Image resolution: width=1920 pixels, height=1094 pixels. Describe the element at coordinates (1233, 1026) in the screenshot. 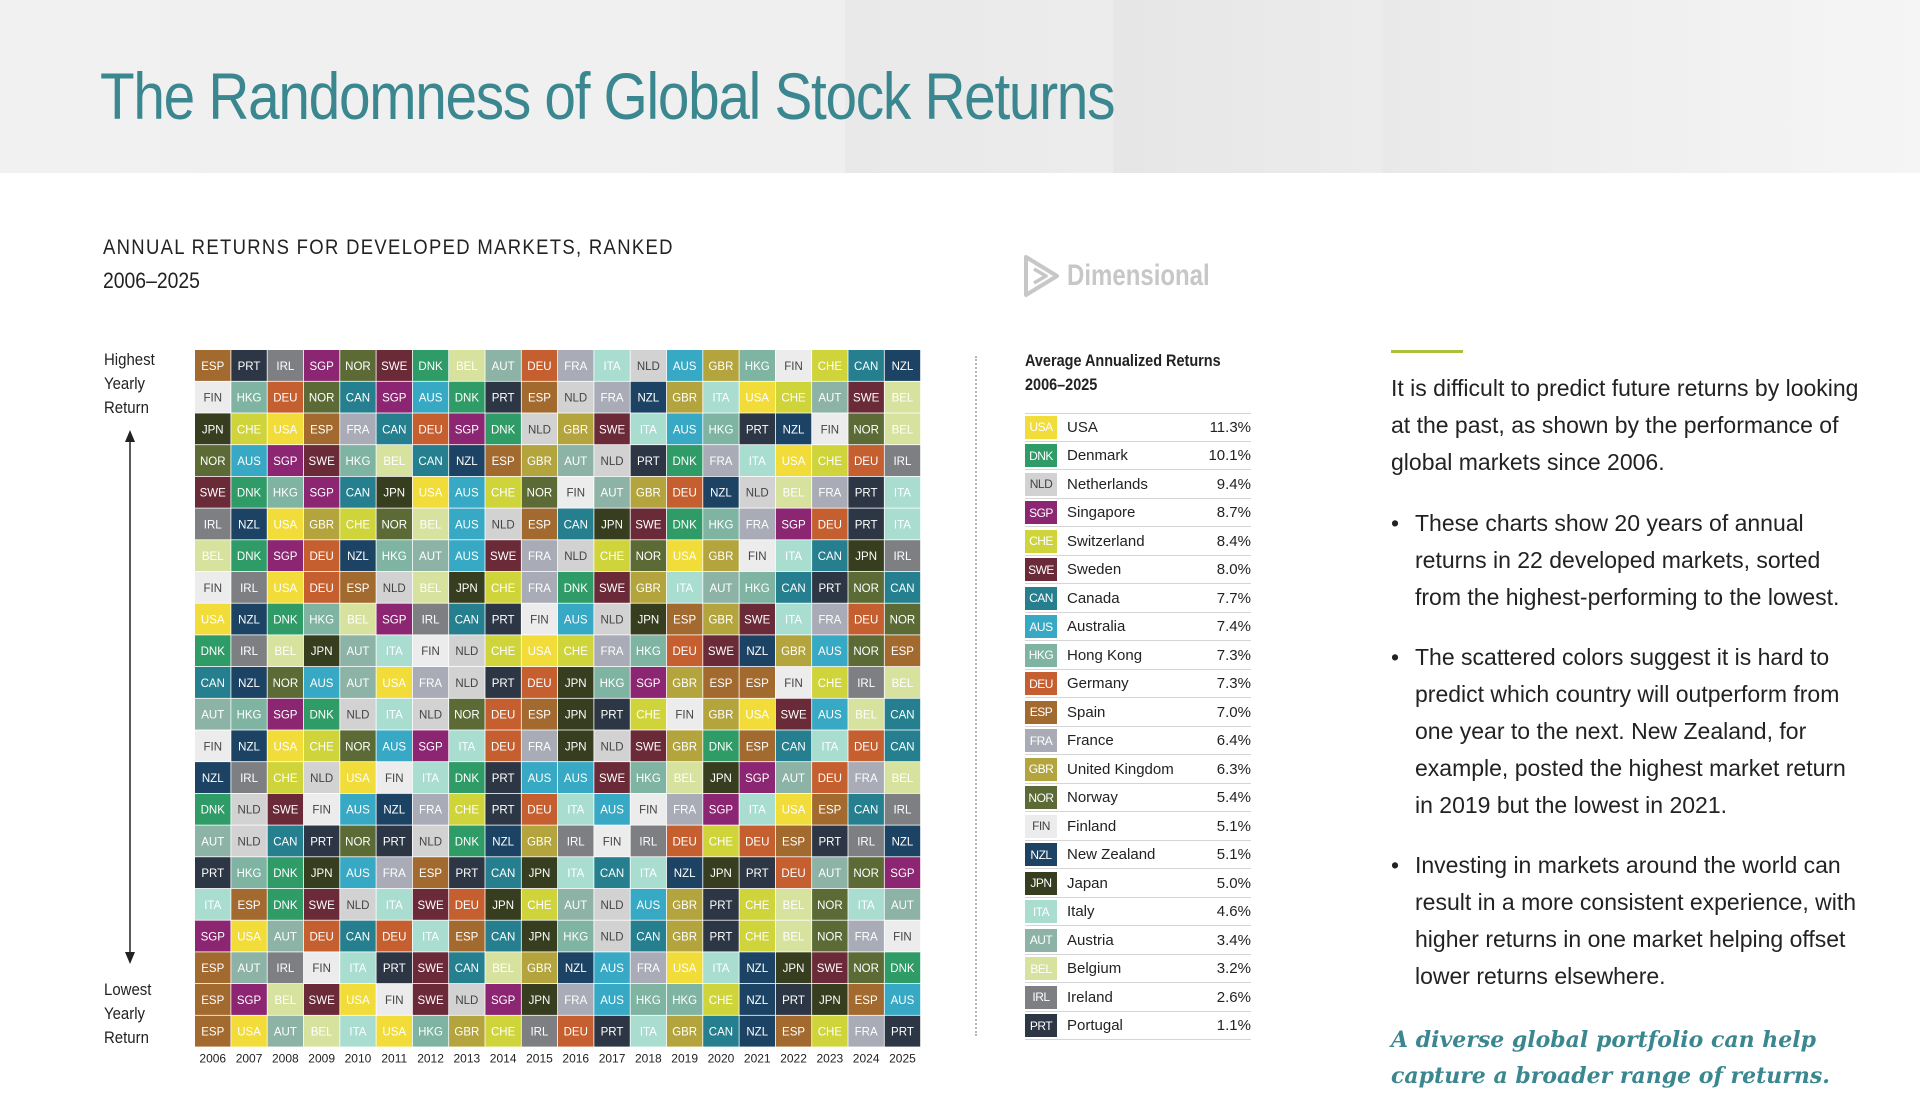

I see `average-return-value: 1.1%` at that location.